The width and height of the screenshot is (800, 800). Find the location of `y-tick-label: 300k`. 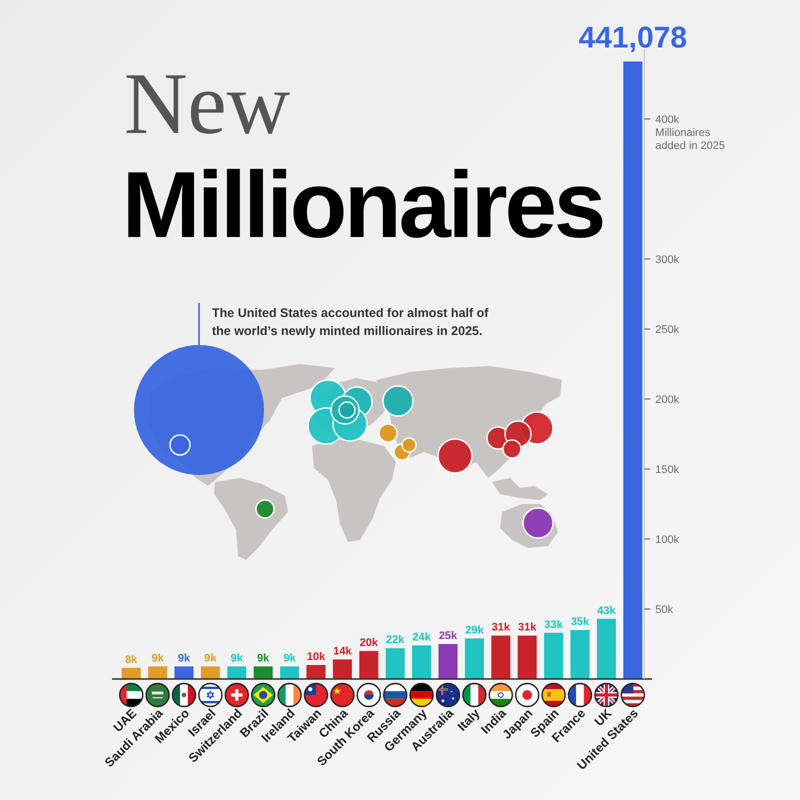

y-tick-label: 300k is located at coordinates (667, 260).